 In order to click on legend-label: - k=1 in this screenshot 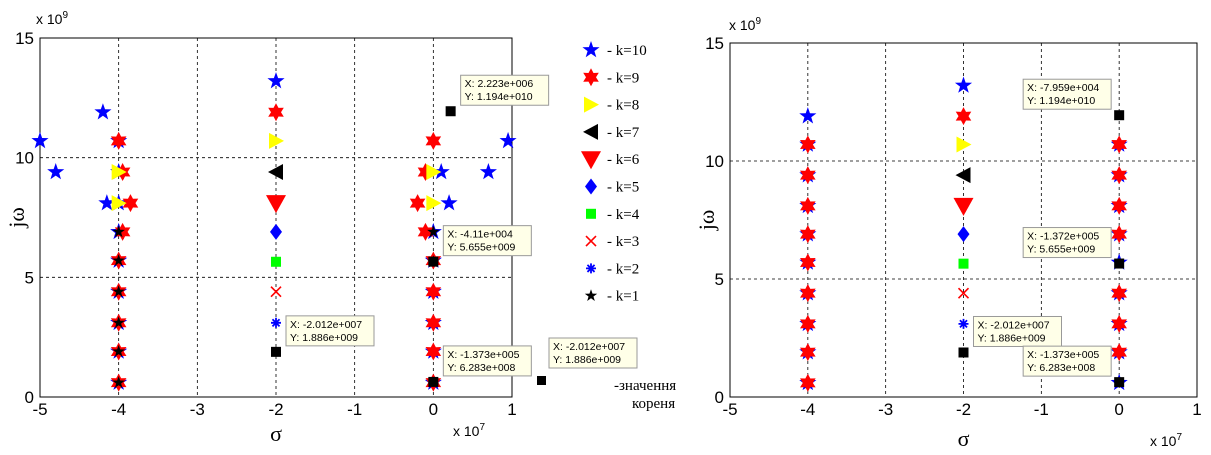, I will do `click(623, 297)`.